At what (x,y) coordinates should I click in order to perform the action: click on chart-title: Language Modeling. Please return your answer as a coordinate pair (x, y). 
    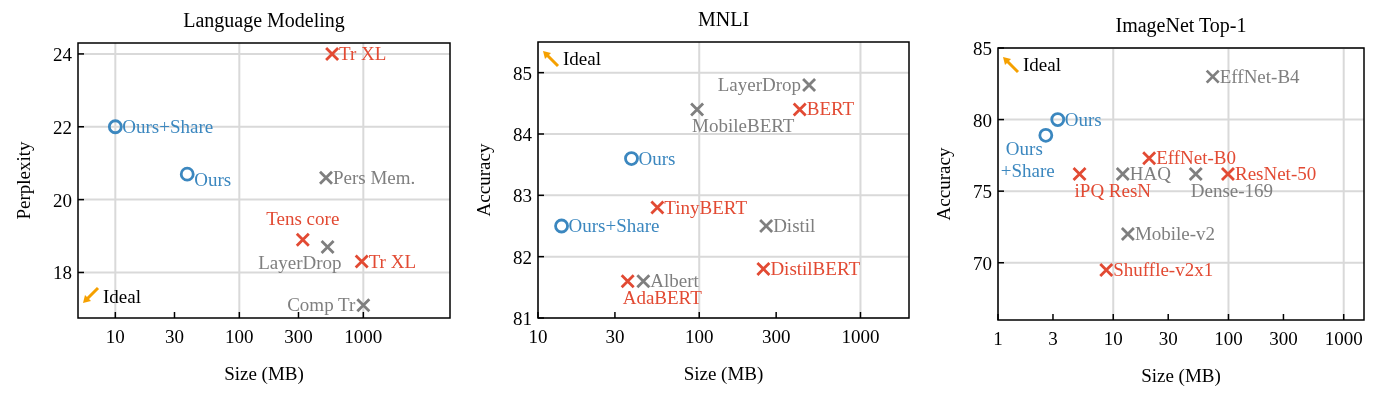
    Looking at the image, I should click on (264, 20).